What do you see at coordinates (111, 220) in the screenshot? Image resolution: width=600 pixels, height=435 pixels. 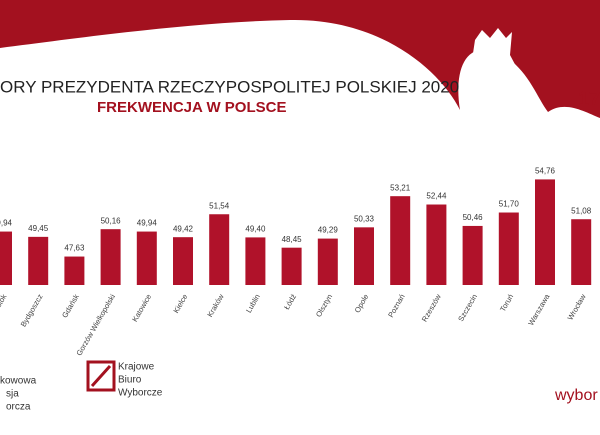 I see `value-label: 50,16` at bounding box center [111, 220].